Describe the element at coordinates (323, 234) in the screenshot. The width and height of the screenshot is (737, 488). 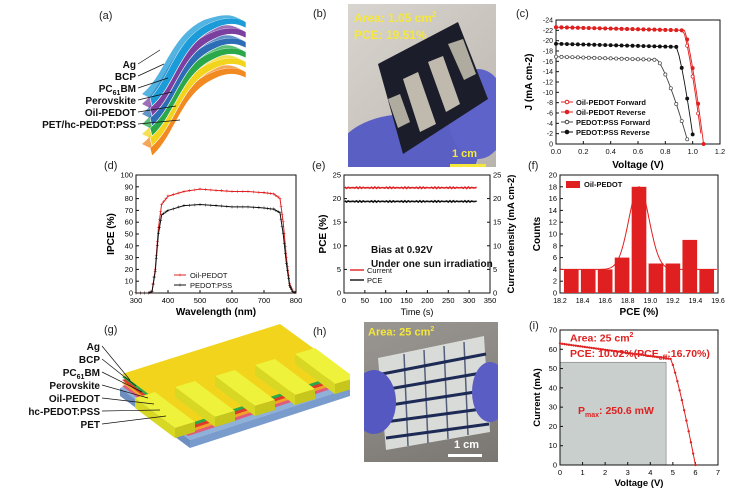
I see `y-axis-label: PCE (%)` at that location.